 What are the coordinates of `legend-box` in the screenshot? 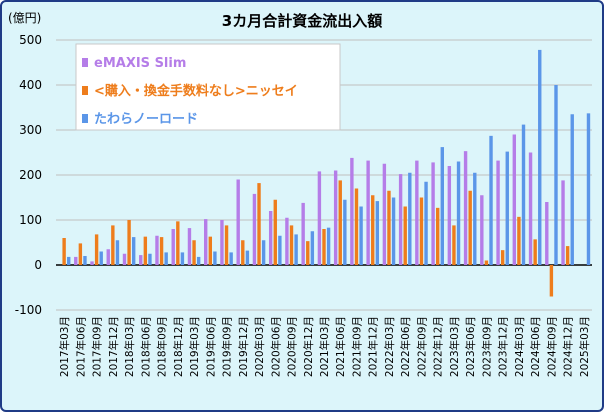 It's located at (208, 87).